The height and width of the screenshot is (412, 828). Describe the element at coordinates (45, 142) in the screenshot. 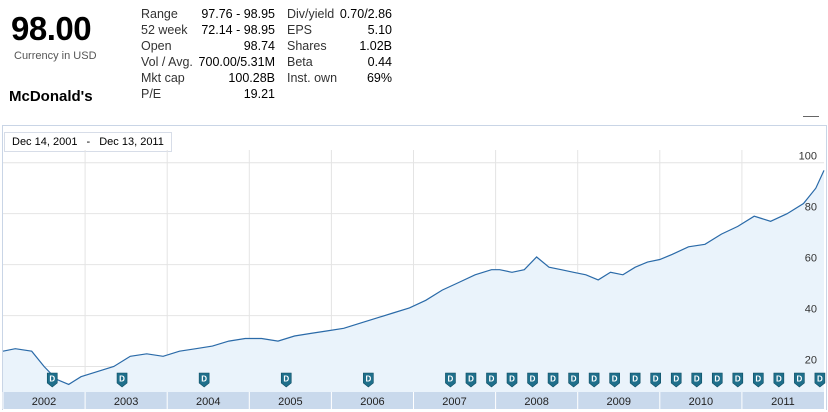

I see `date-range-from: Dec 14, 2001` at that location.